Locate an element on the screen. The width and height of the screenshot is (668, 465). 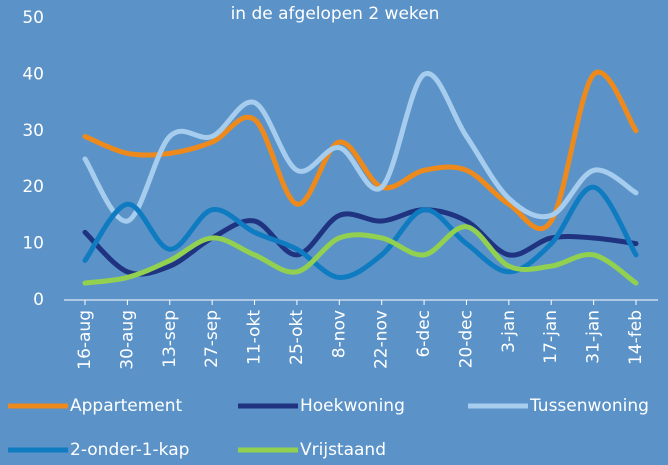
legend-label: Appartement is located at coordinates (126, 406).